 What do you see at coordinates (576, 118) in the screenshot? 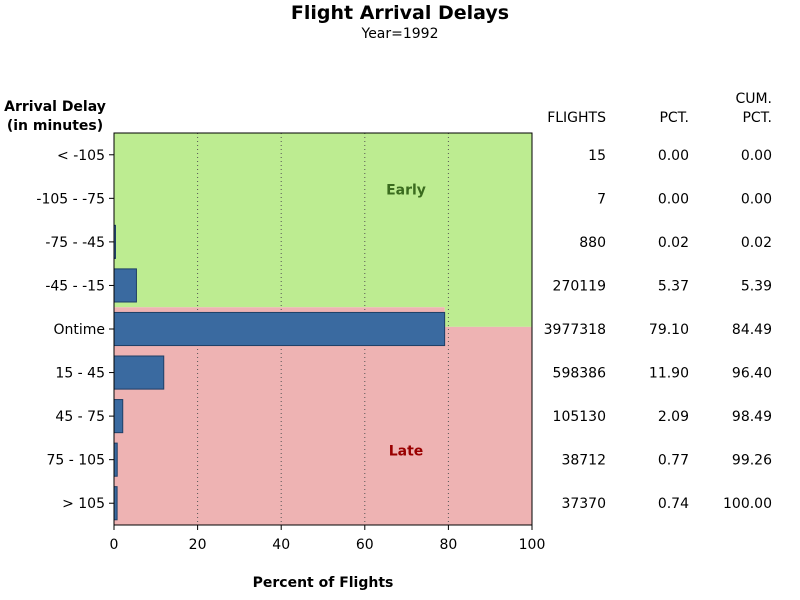
I see `flights-column-header: FLIGHTS` at bounding box center [576, 118].